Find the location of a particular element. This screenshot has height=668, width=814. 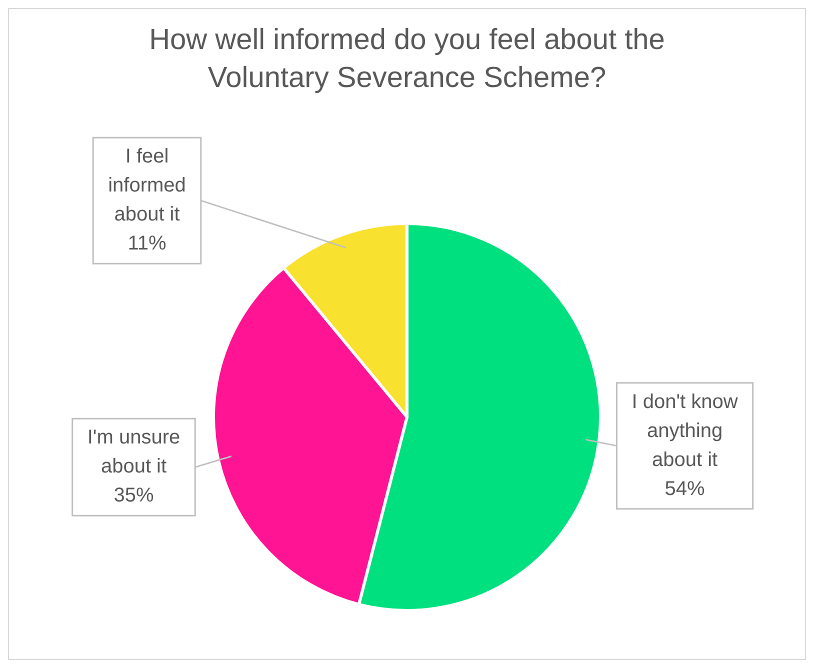

data-label: 11% is located at coordinates (147, 243).